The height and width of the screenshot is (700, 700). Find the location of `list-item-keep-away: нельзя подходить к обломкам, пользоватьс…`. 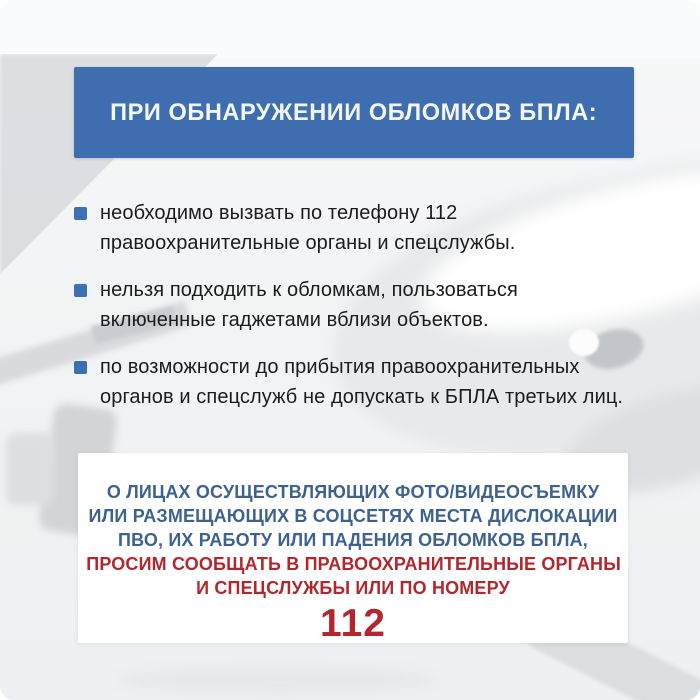

list-item-keep-away: нельзя подходить к обломкам, пользоватьс… is located at coordinates (369, 305).